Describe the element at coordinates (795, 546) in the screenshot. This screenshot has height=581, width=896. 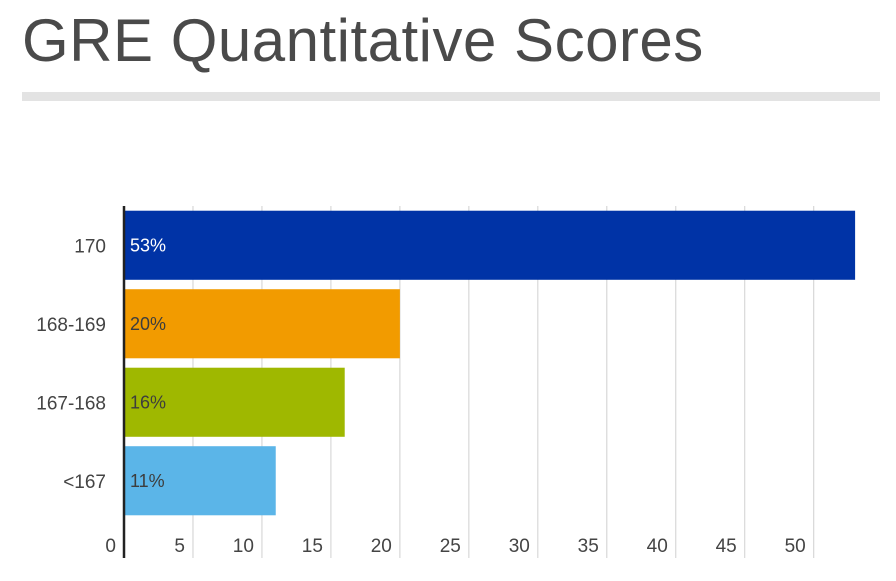
I see `x-tick-label: 50` at that location.